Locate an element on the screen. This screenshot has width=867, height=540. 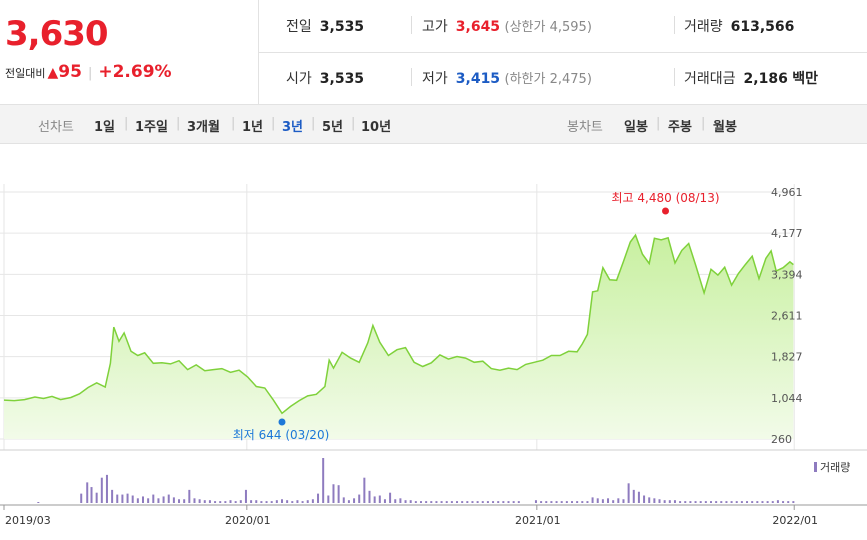
tab-1-year: 1년 is located at coordinates (253, 127).